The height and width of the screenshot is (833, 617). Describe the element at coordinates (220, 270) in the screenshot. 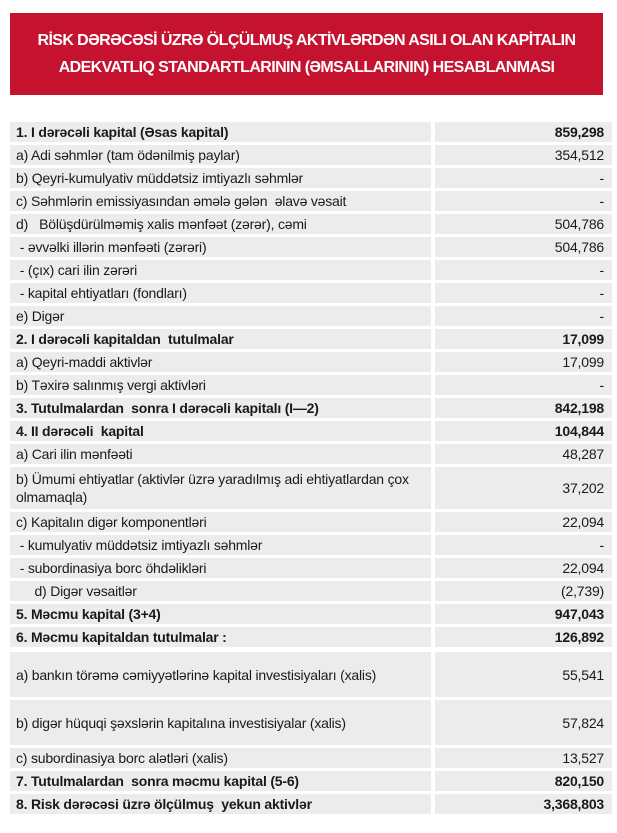

I see `row-label: - (çıx) cari ilin zərəri` at that location.